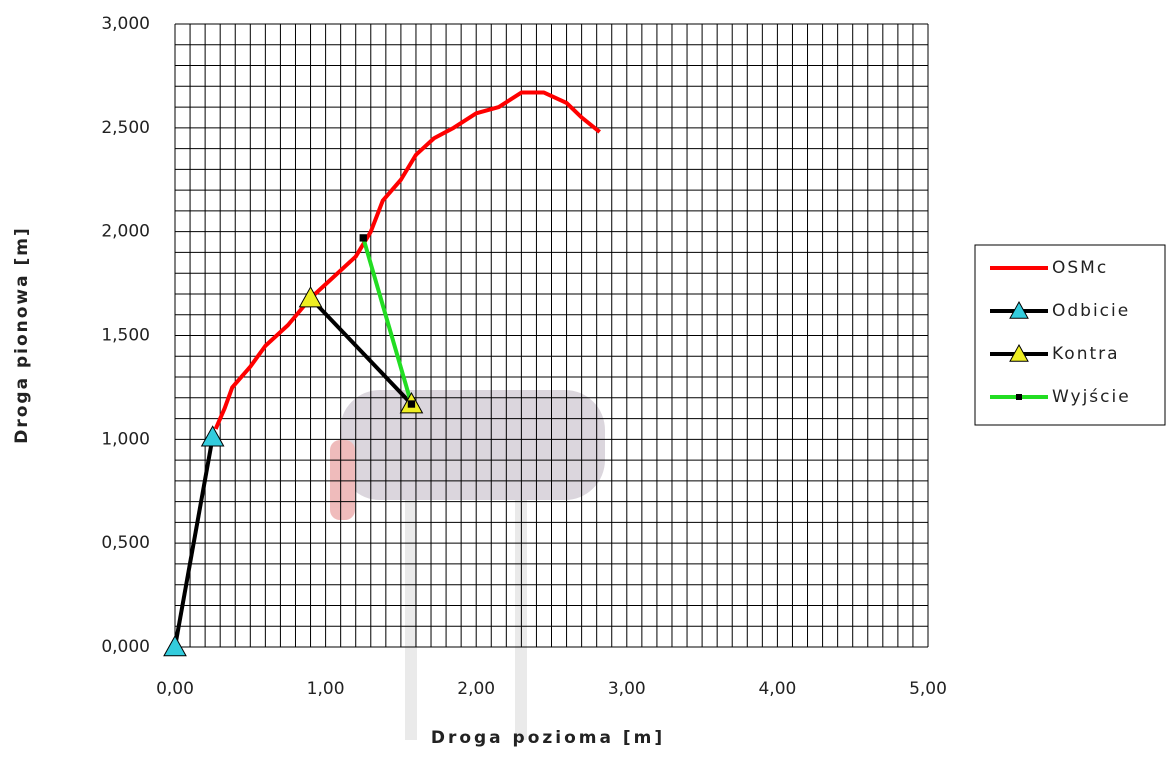 The height and width of the screenshot is (757, 1169). Describe the element at coordinates (777, 689) in the screenshot. I see `x-tick-label: 4,00` at that location.